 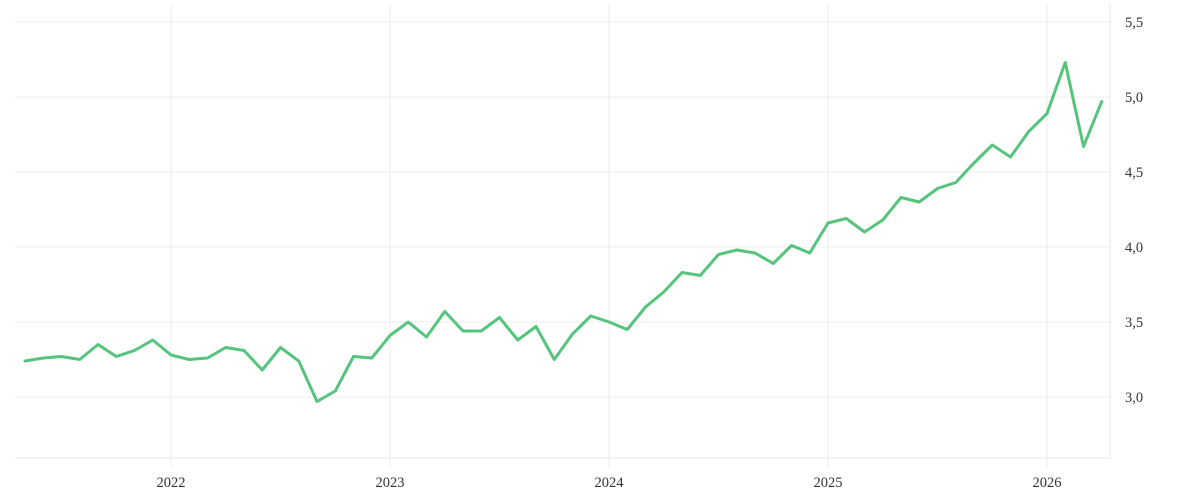 I want to click on y-tick-label: 3,5, so click(x=1134, y=323).